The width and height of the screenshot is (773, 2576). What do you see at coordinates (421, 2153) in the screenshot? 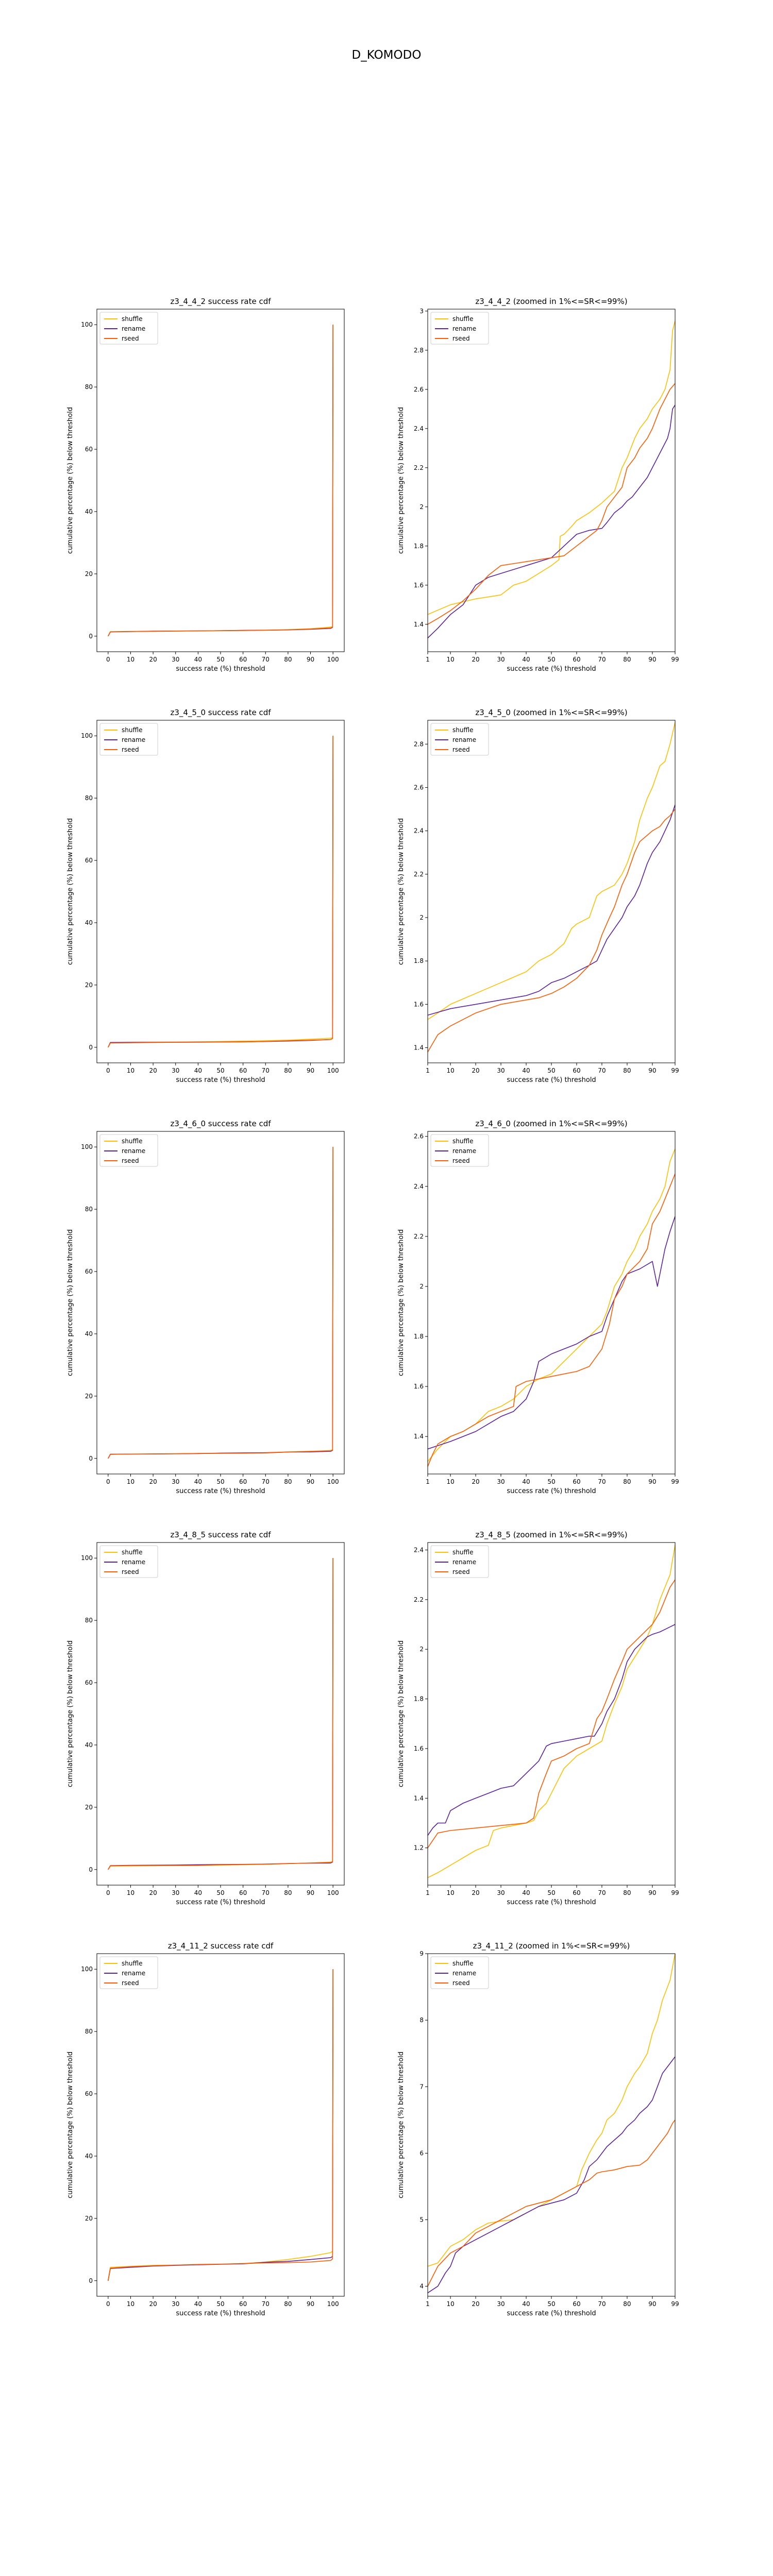
I see `y-tick-label: 6` at bounding box center [421, 2153].